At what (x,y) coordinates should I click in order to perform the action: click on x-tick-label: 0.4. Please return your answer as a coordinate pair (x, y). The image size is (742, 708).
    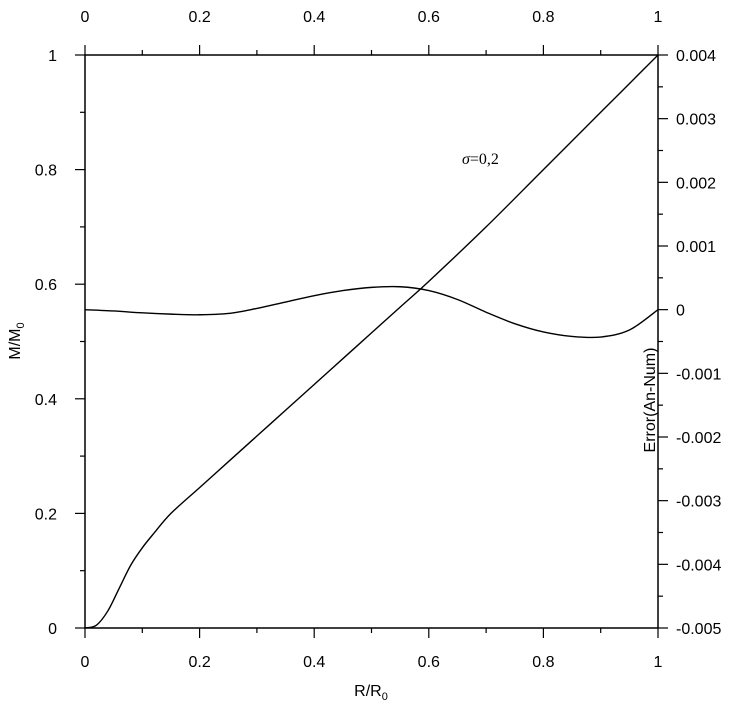
    Looking at the image, I should click on (314, 662).